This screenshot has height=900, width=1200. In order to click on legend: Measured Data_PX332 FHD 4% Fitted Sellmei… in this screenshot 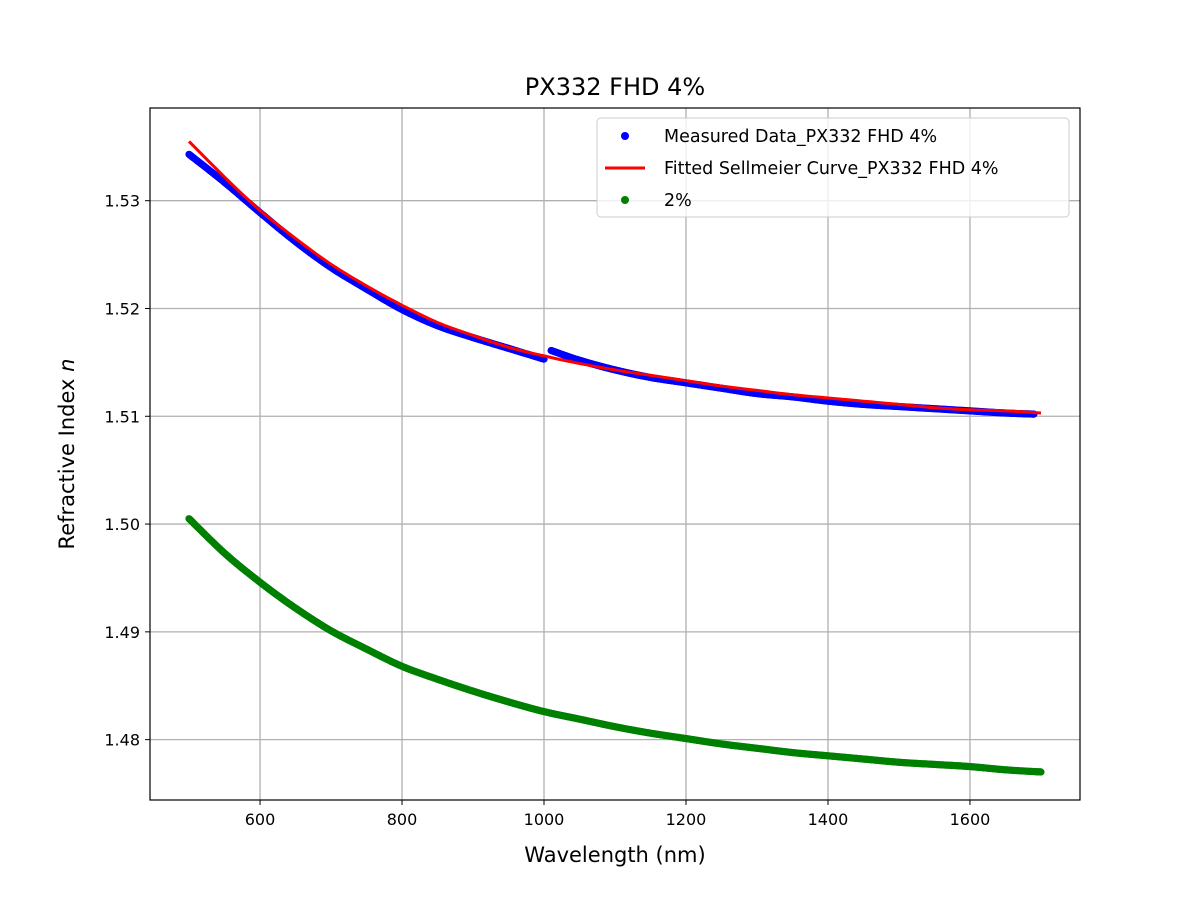, I will do `click(833, 167)`.